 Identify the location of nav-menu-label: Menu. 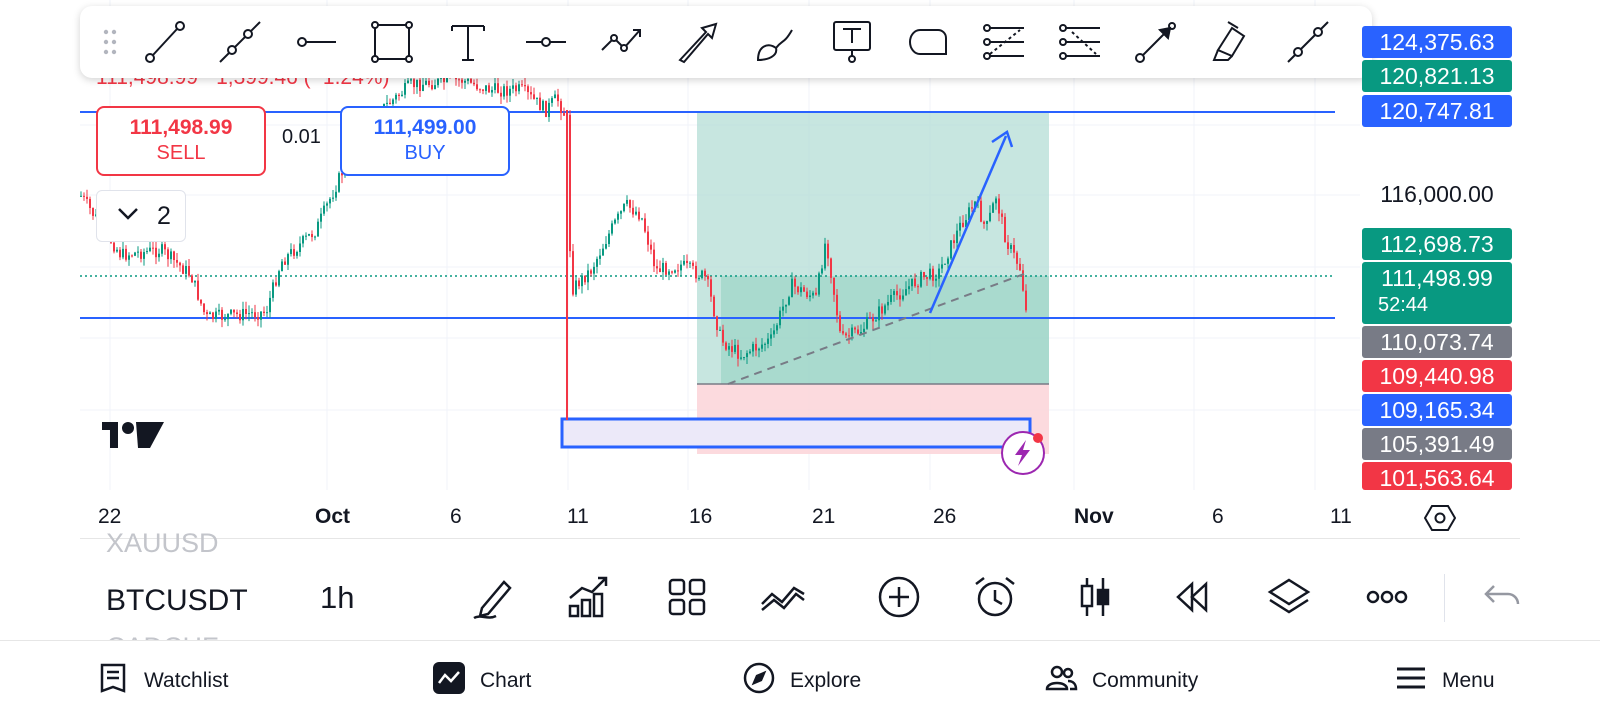
(1468, 680).